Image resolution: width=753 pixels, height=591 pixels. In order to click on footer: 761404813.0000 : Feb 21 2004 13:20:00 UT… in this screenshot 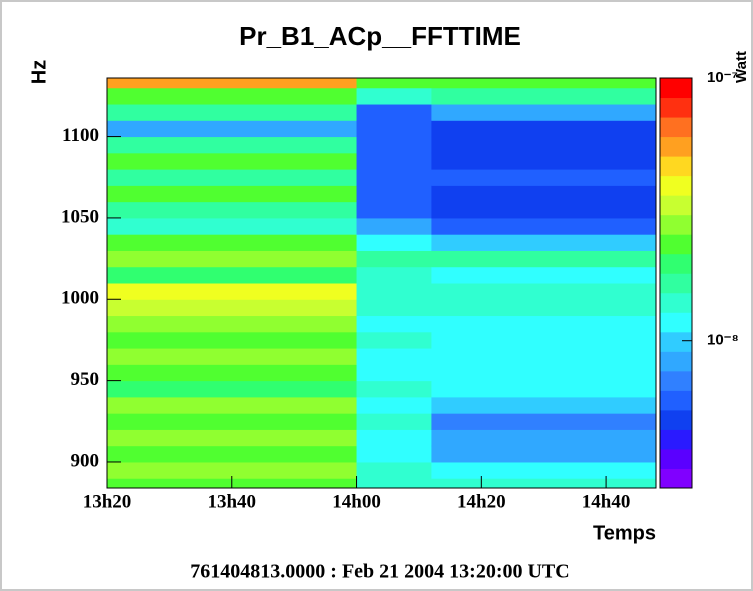, I will do `click(379, 572)`.